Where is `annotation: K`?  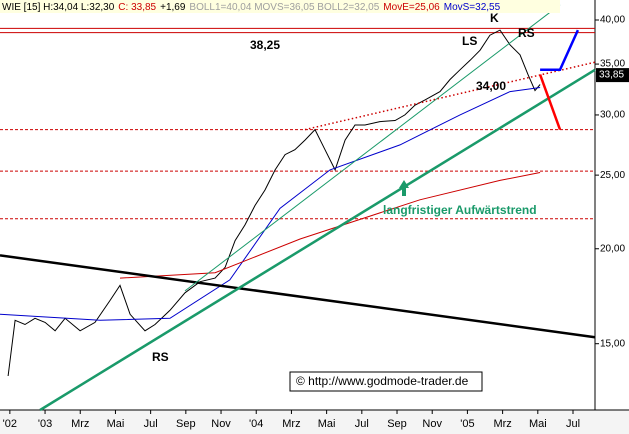
annotation: K is located at coordinates (494, 18).